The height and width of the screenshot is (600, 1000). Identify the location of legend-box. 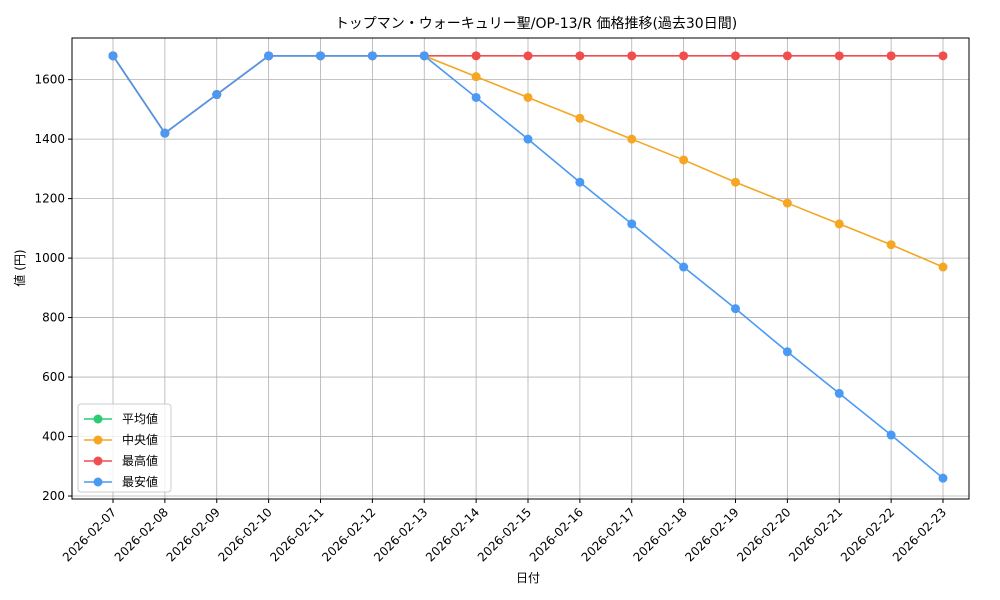
(124, 448).